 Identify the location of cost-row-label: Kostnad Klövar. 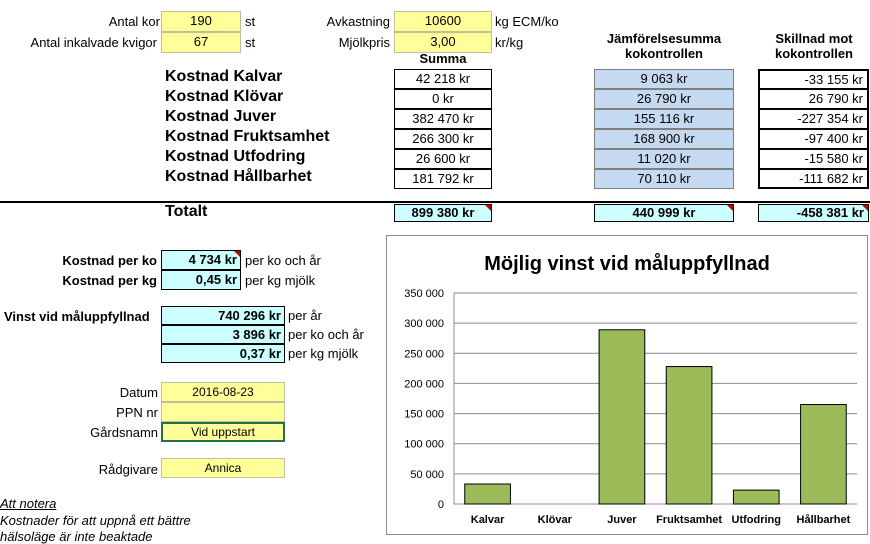
(224, 96).